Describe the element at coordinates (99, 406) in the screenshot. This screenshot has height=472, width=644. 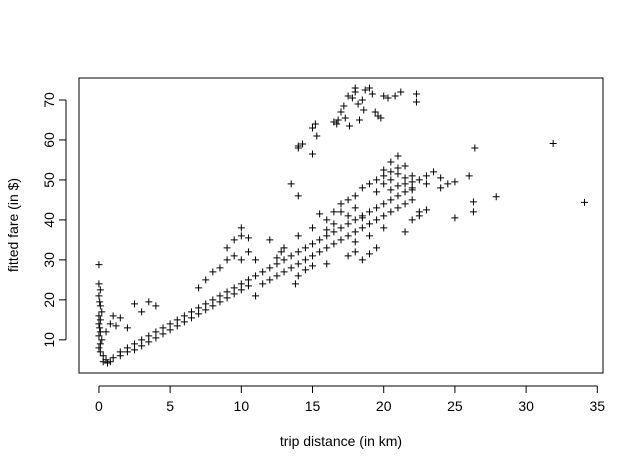
I see `x-tick-label: 0` at that location.